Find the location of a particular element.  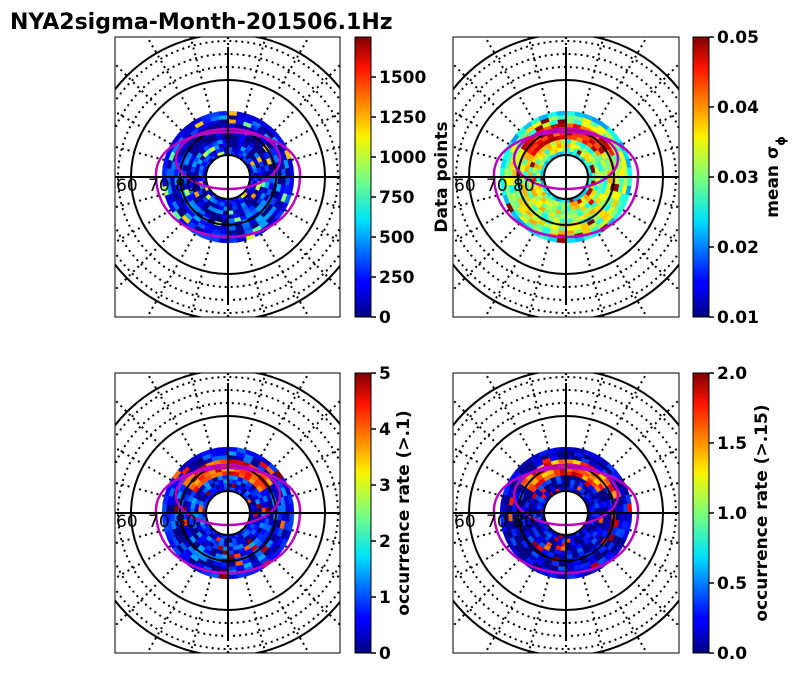

colorbar-tick-label: 250 is located at coordinates (397, 278).